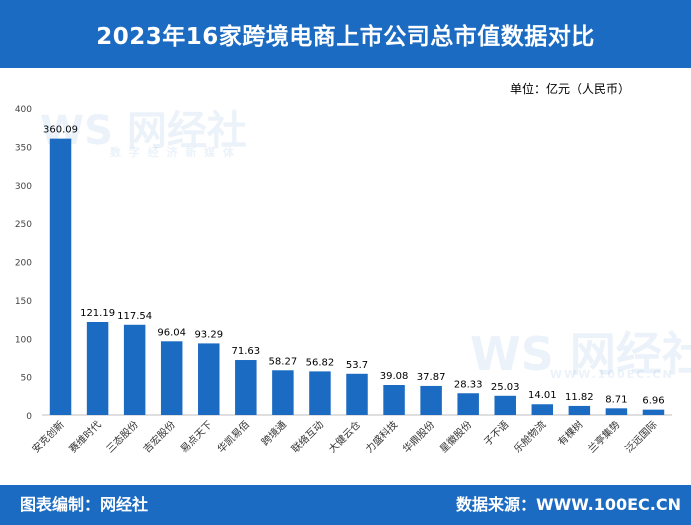 Image resolution: width=691 pixels, height=525 pixels. I want to click on y-tick-label: 0, so click(29, 417).